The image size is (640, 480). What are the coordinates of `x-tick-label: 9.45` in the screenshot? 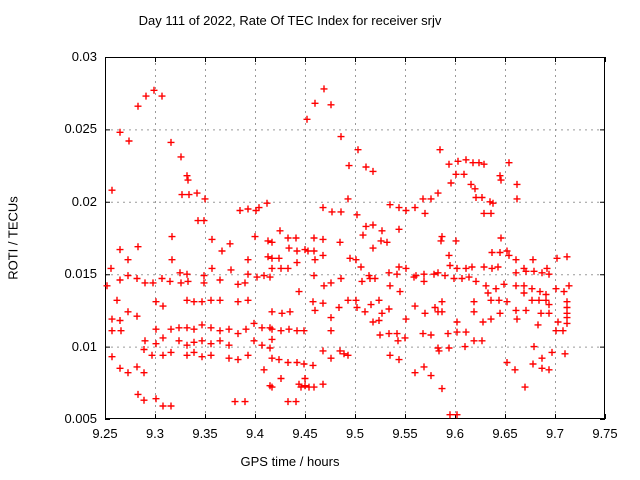 It's located at (305, 433).